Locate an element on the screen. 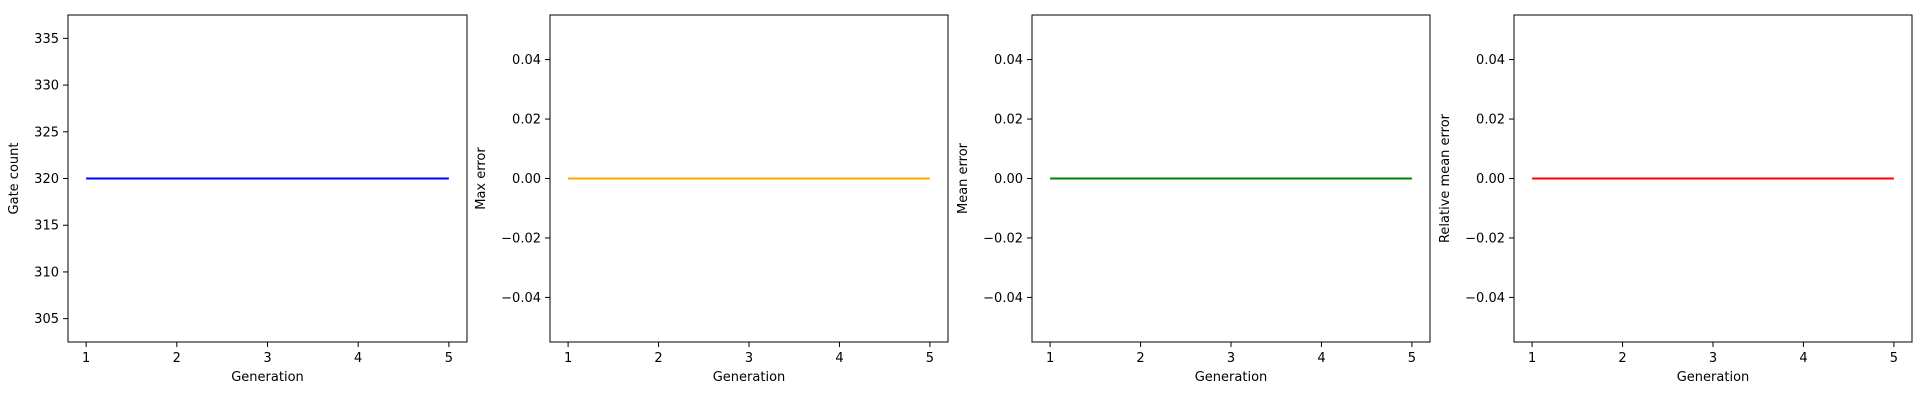 The image size is (1923, 400). y-tick-label: 335 is located at coordinates (46, 39).